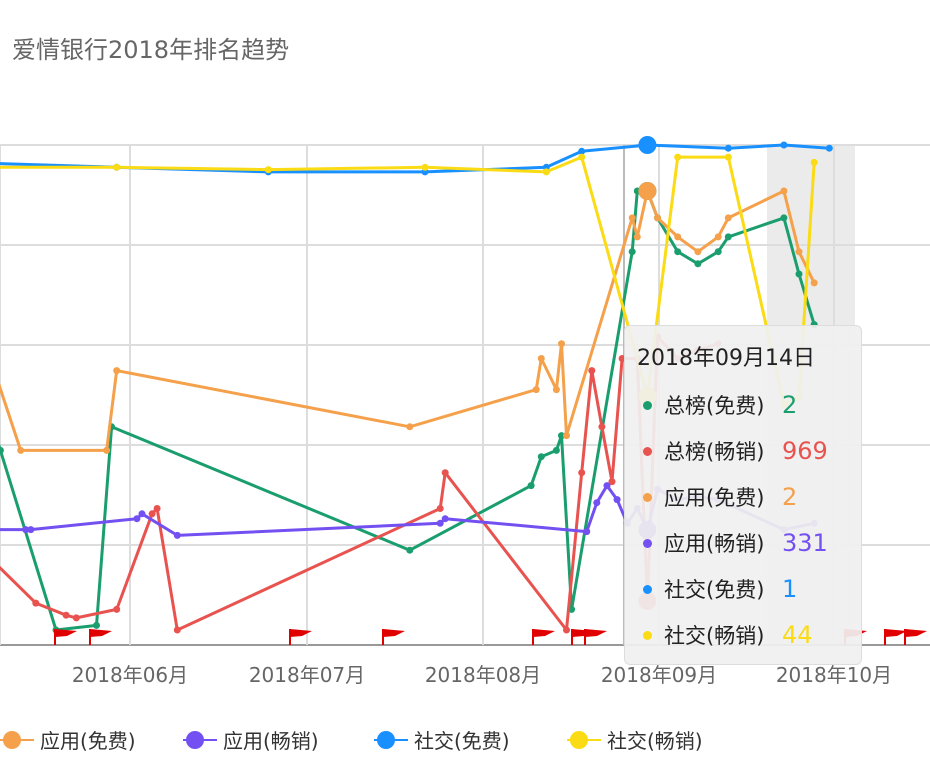 Image resolution: width=930 pixels, height=770 pixels. I want to click on chart-title: 爱情银行2018年排名趋势, so click(151, 50).